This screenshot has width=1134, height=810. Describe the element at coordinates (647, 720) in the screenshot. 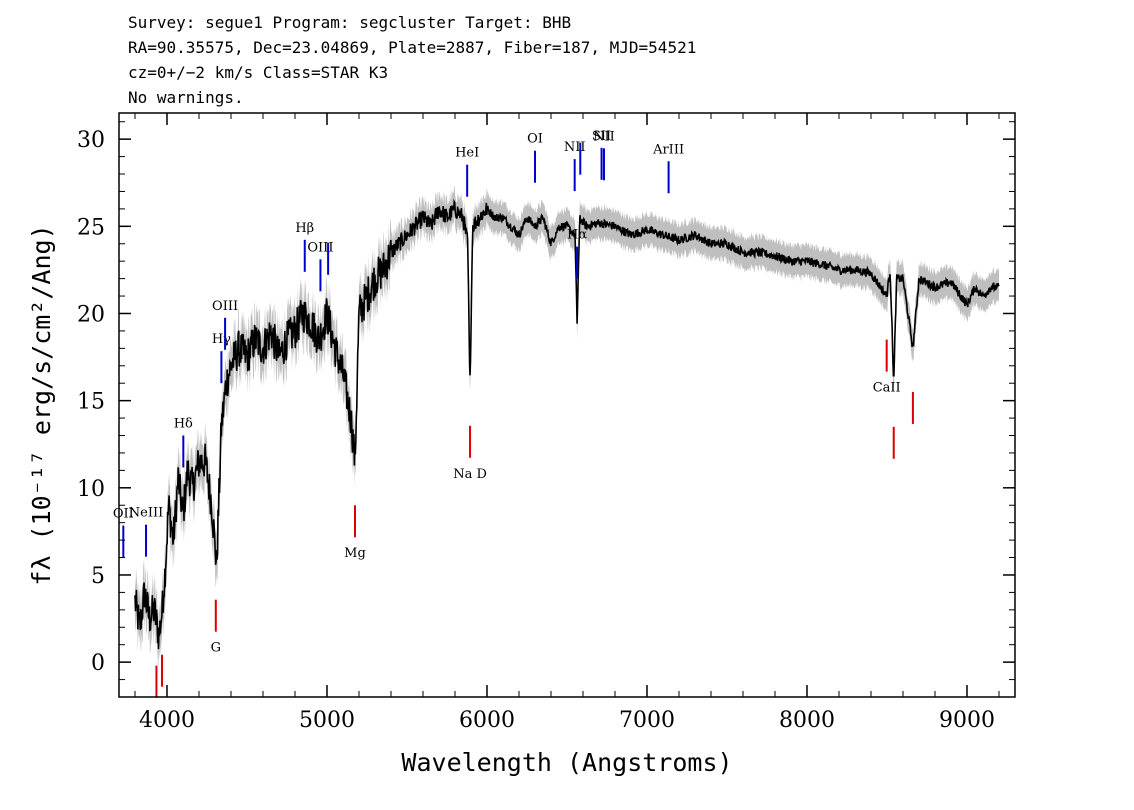

I see `x-tick-label-3: 7000` at that location.